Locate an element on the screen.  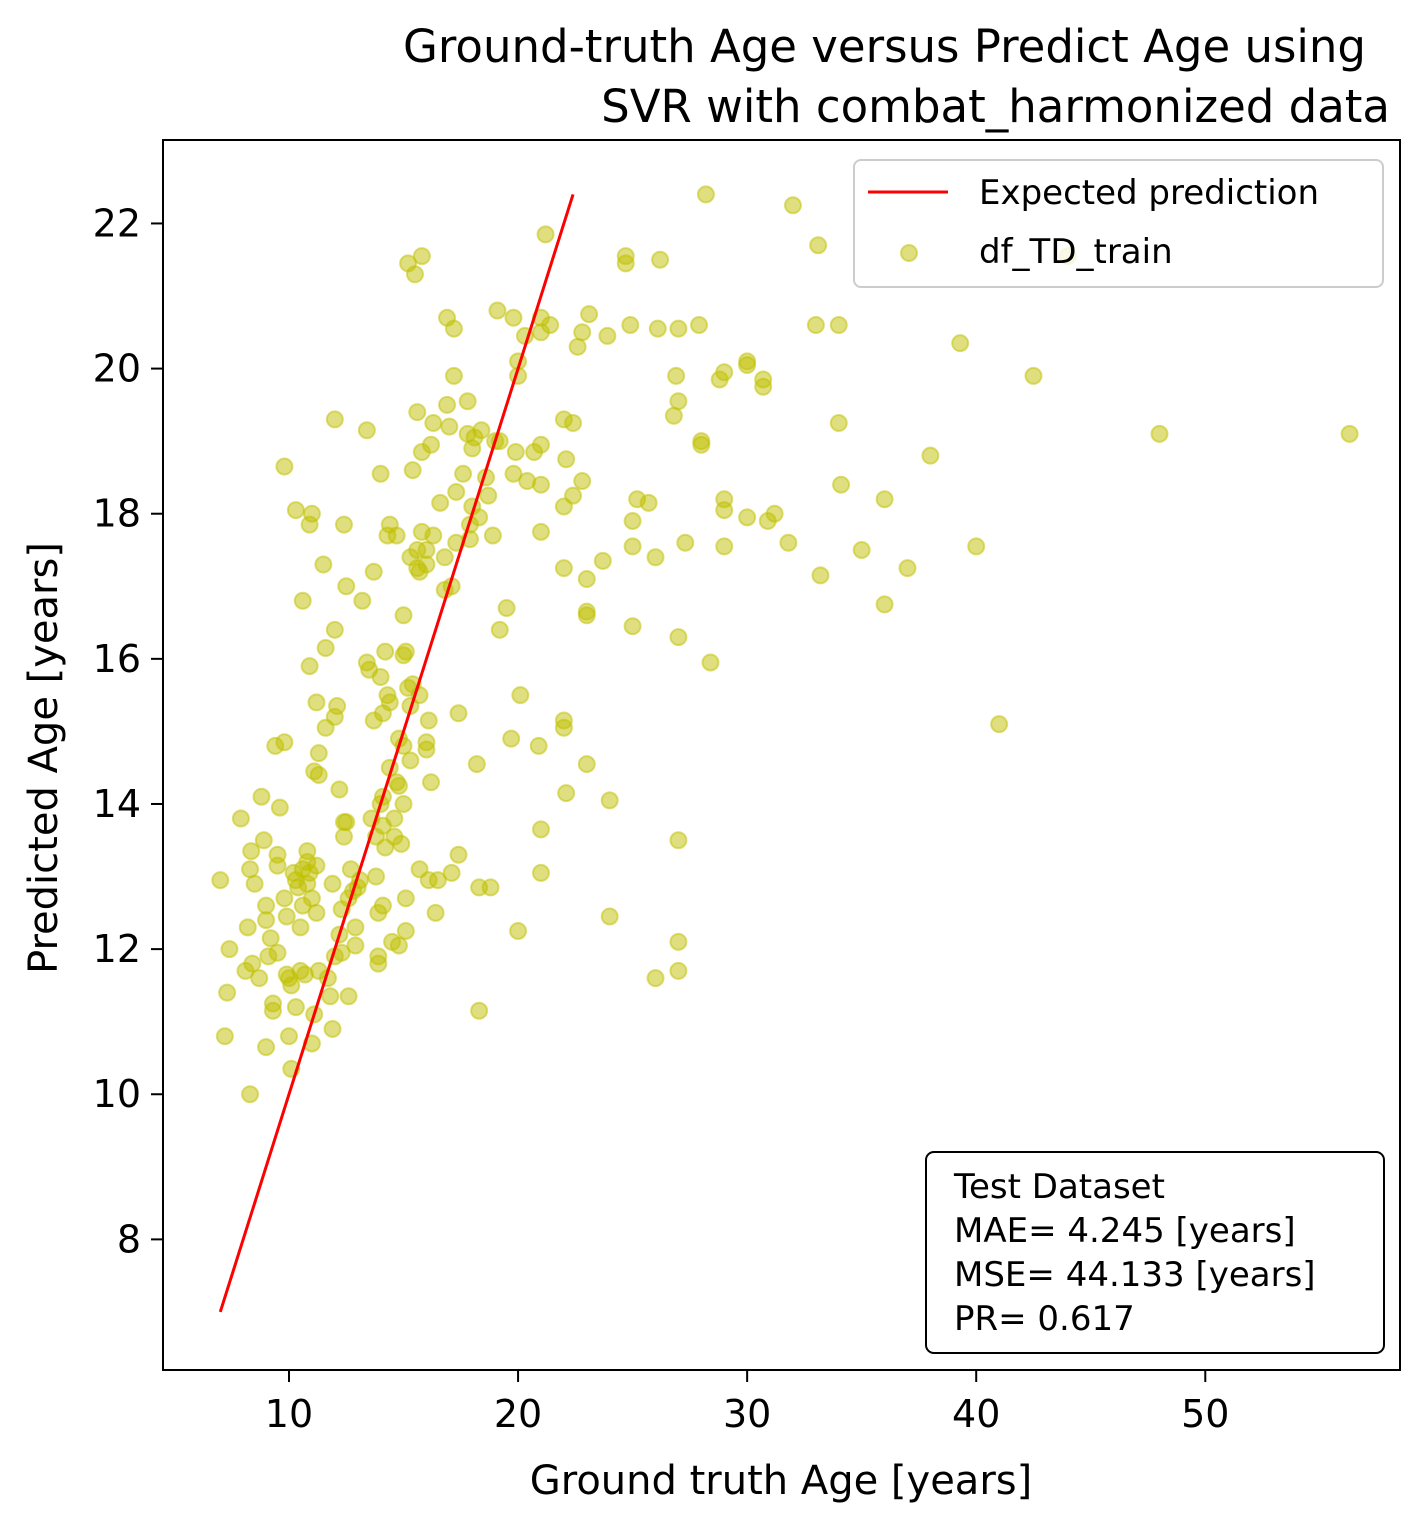
x-tick-label: 30 is located at coordinates (747, 1414).